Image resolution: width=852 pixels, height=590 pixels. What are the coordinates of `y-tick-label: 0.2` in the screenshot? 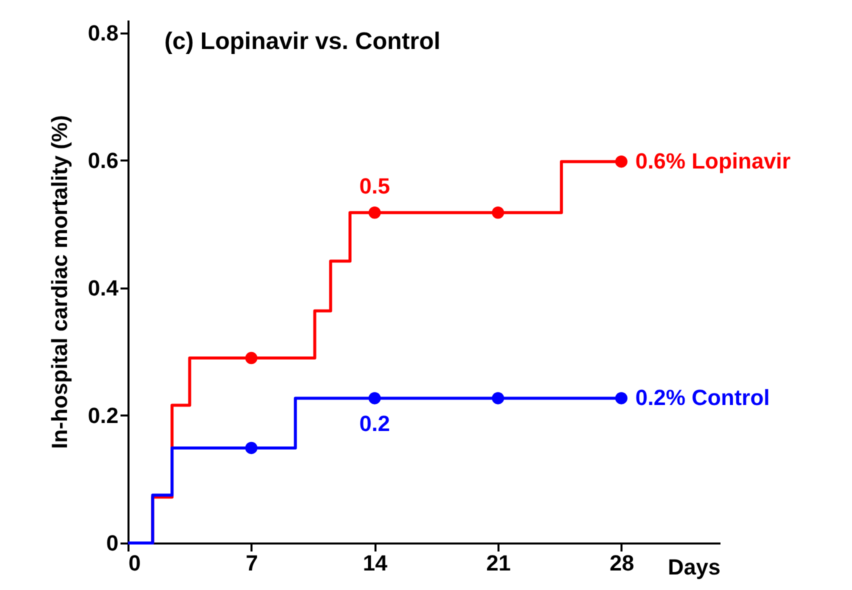 It's located at (103, 415).